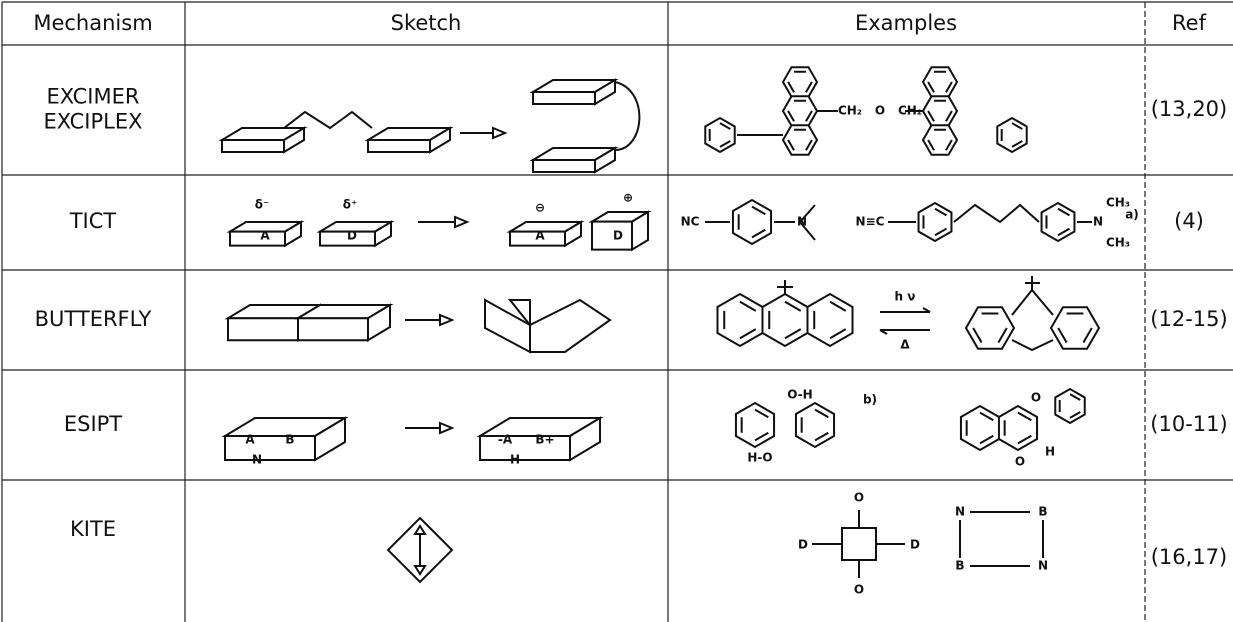 The width and height of the screenshot is (1233, 622). What do you see at coordinates (505, 440) in the screenshot?
I see `label: -A` at bounding box center [505, 440].